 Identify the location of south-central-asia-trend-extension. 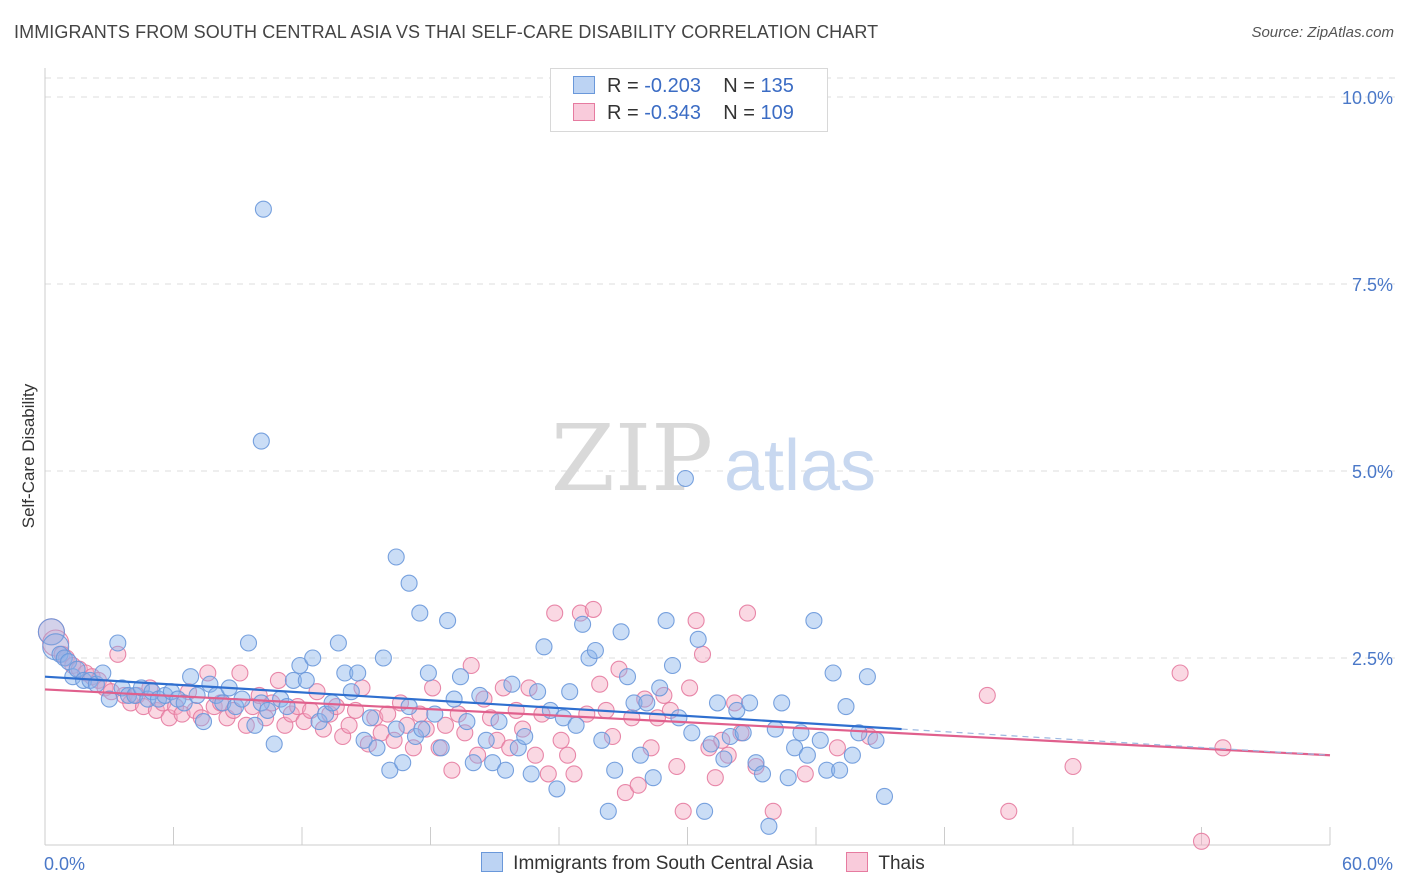
(1116, 742).